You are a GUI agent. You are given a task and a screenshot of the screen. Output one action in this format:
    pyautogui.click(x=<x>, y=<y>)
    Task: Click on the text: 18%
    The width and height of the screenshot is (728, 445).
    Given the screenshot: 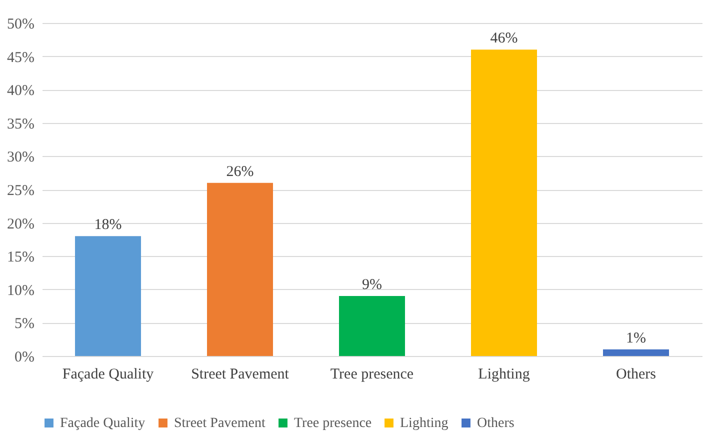 What is the action you would take?
    pyautogui.click(x=108, y=225)
    